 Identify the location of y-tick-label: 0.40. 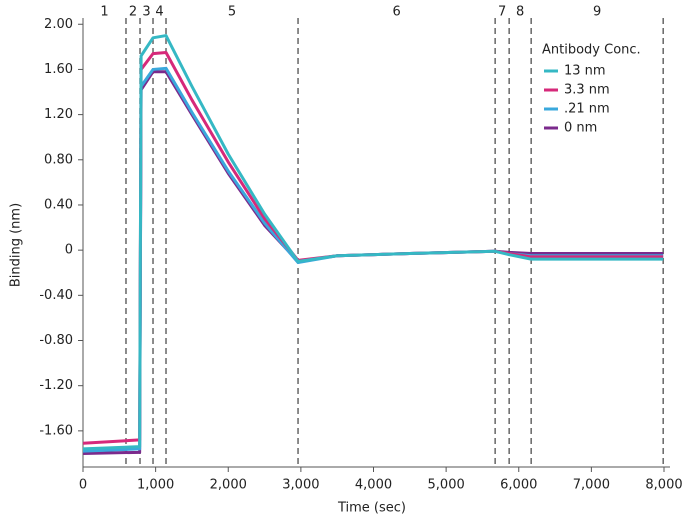
(58, 204).